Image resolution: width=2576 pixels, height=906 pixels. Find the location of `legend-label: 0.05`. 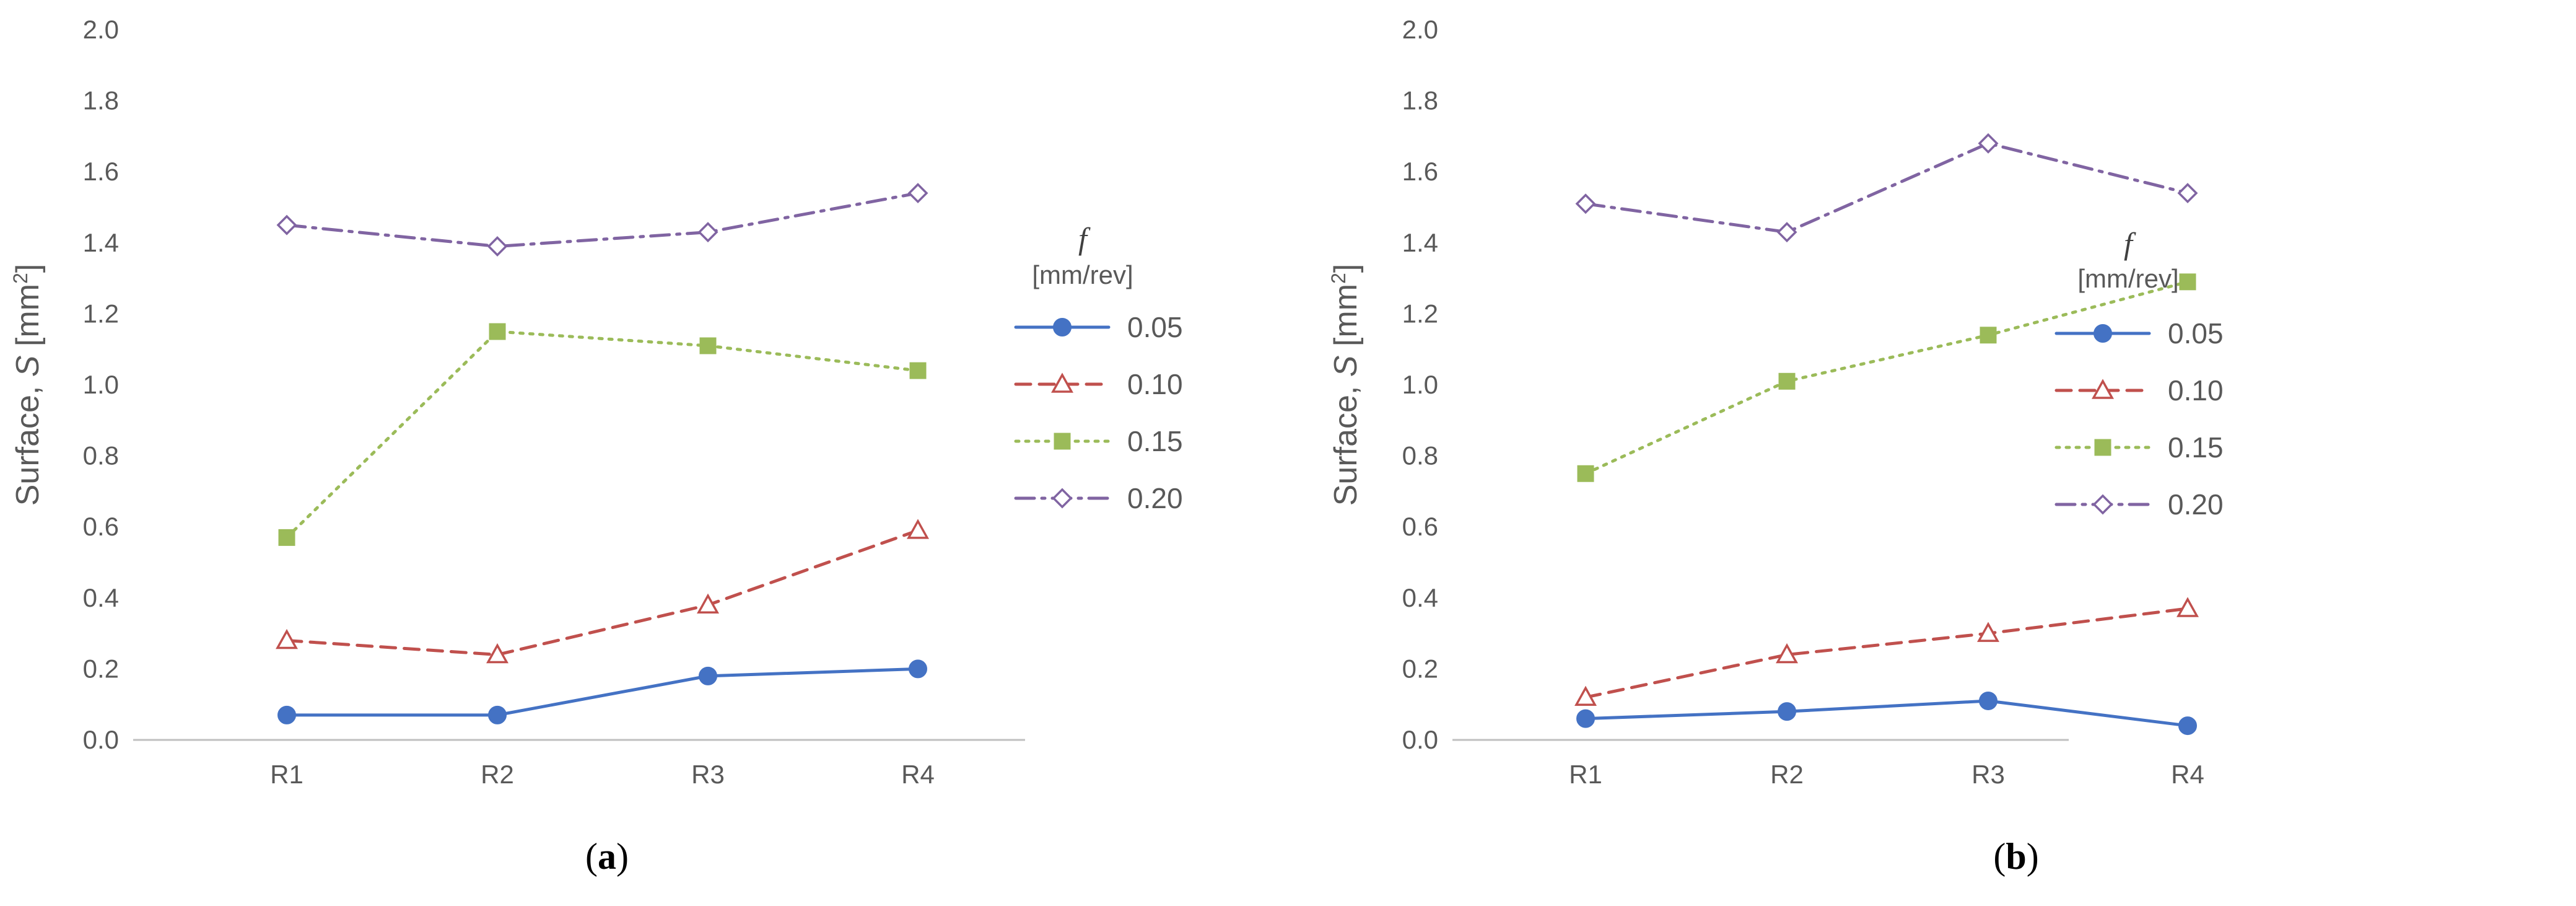

legend-label: 0.05 is located at coordinates (1155, 327).